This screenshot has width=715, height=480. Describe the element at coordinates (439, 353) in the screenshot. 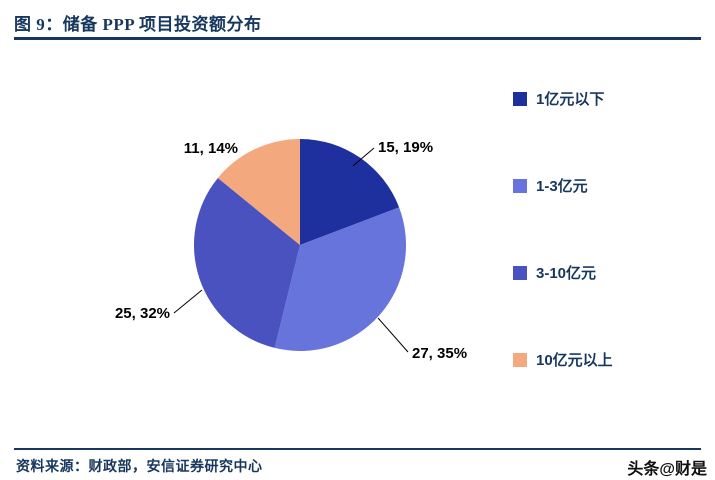

I see `pie-data-label-1: 27, 35%` at that location.